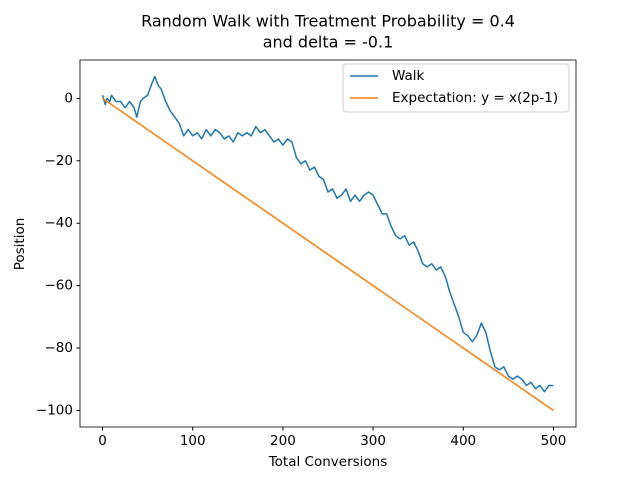 The height and width of the screenshot is (480, 640). I want to click on legend-box, so click(456, 88).